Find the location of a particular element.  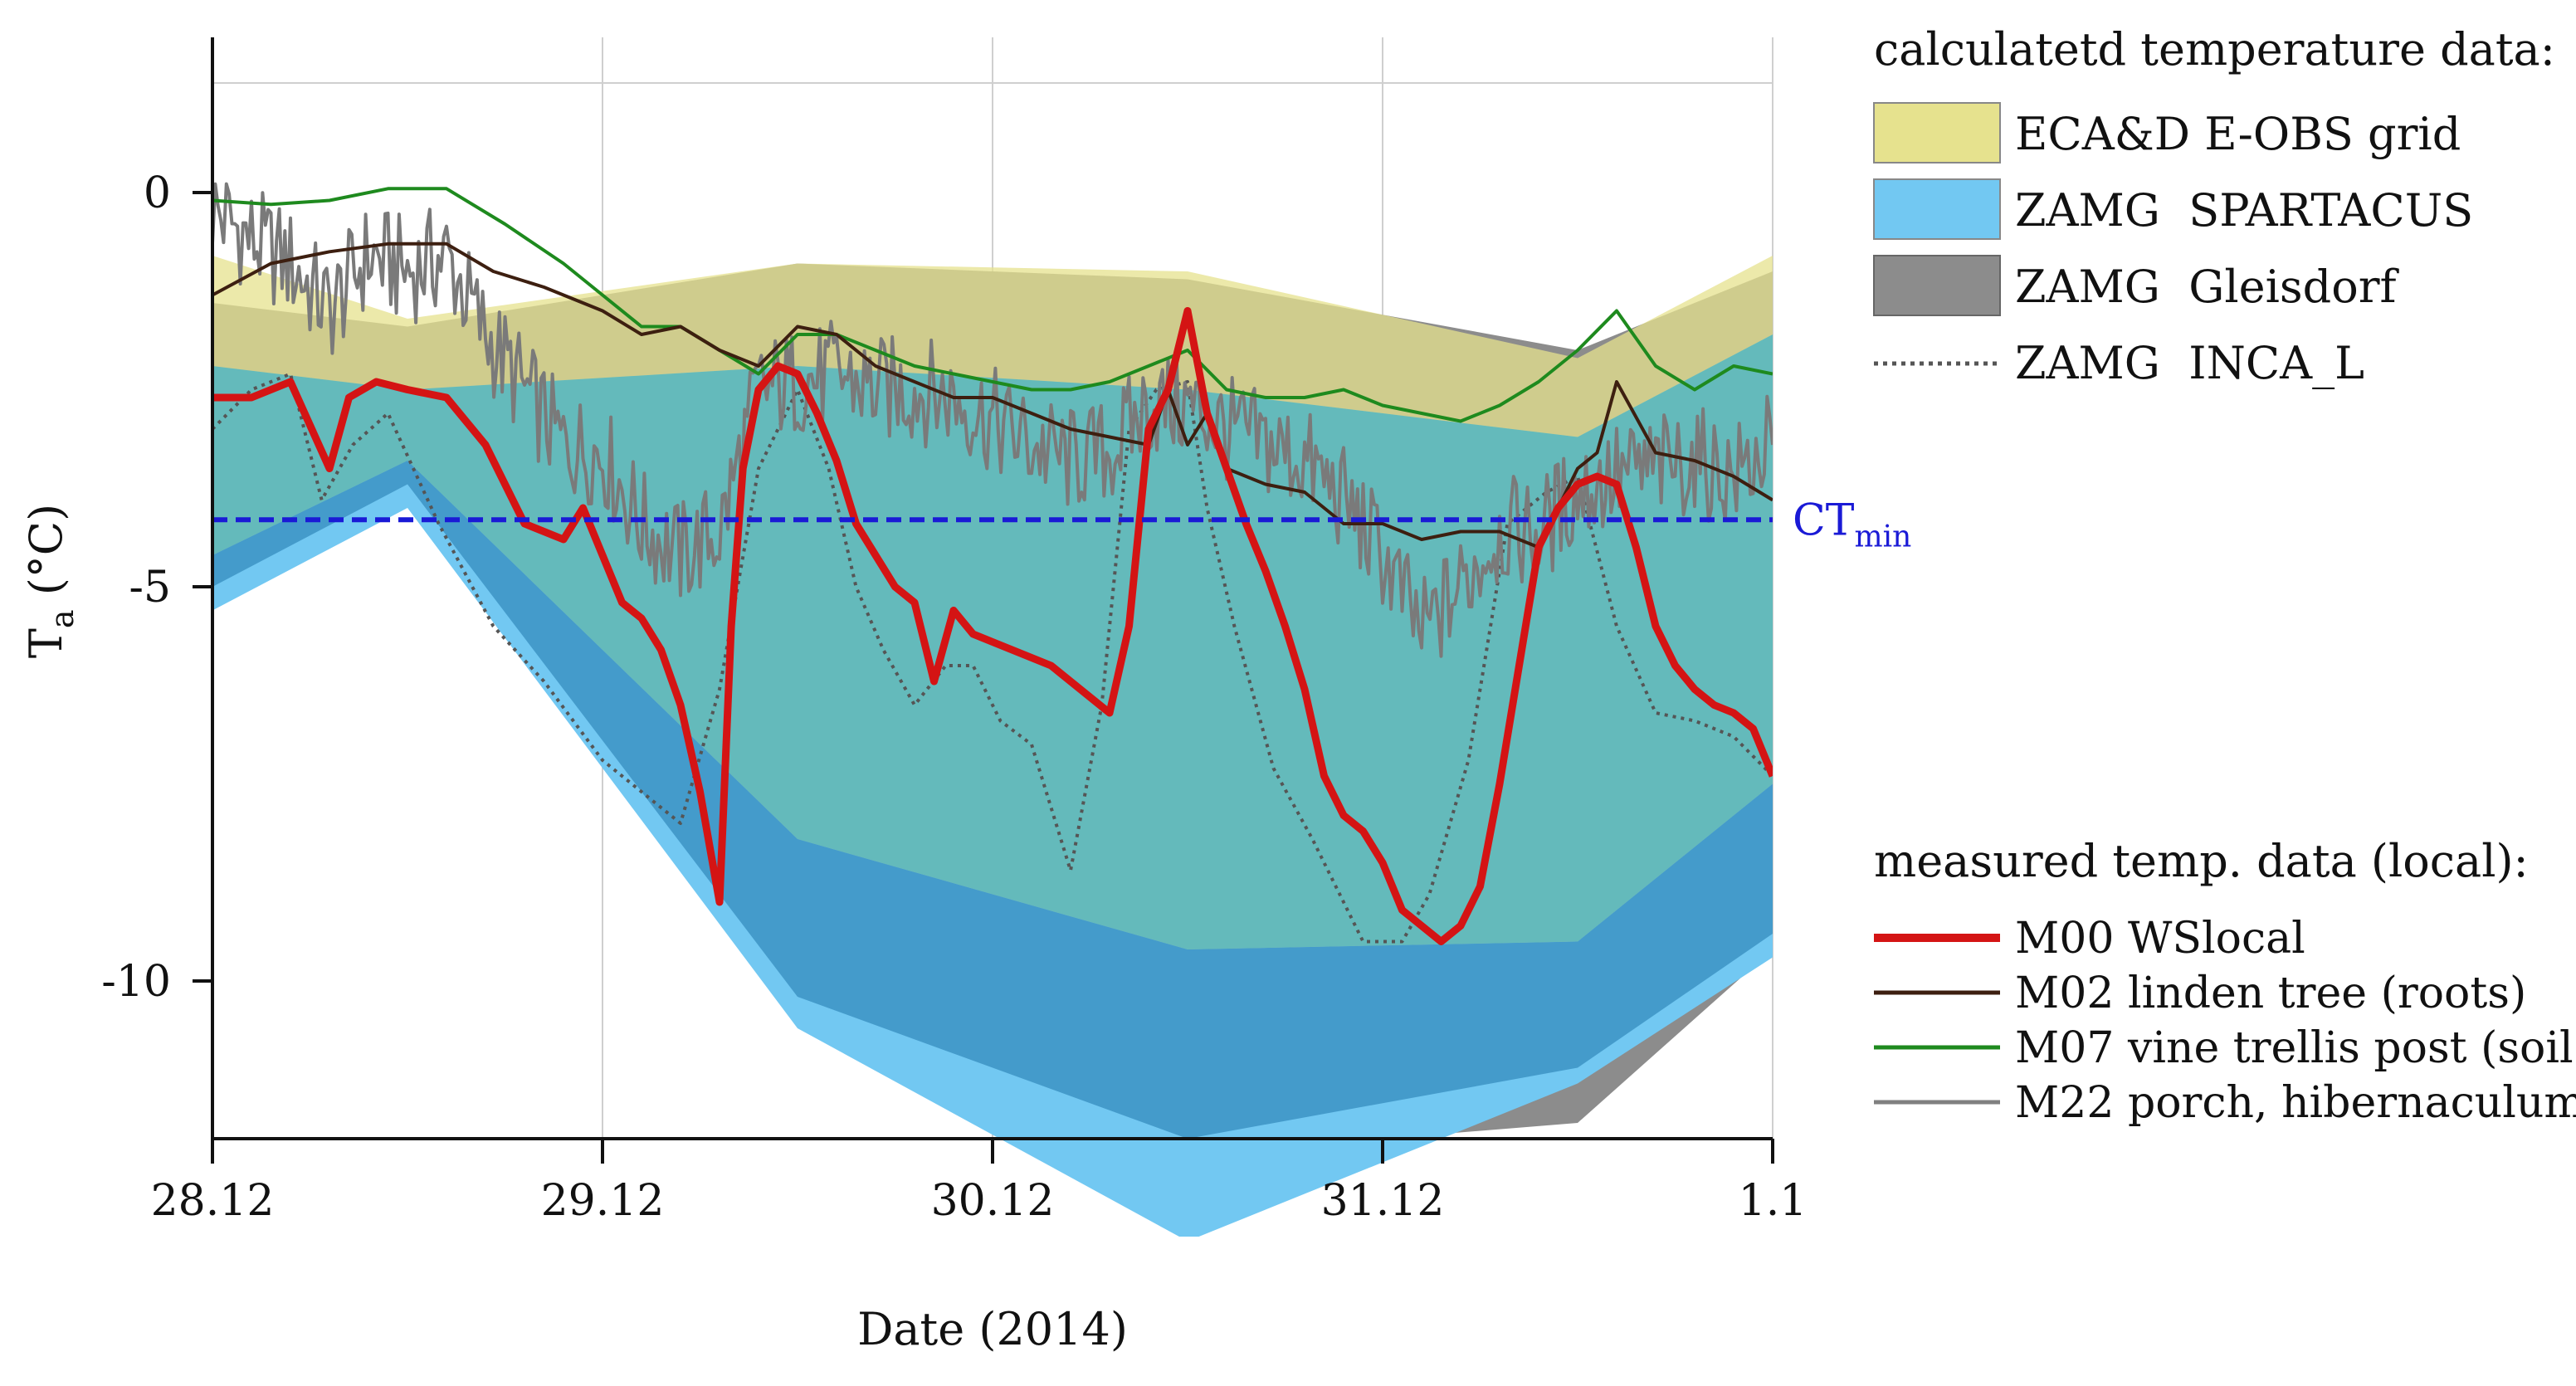

legend-label-gleisdorf: ZAMG Gleisdorf is located at coordinates (2207, 287).